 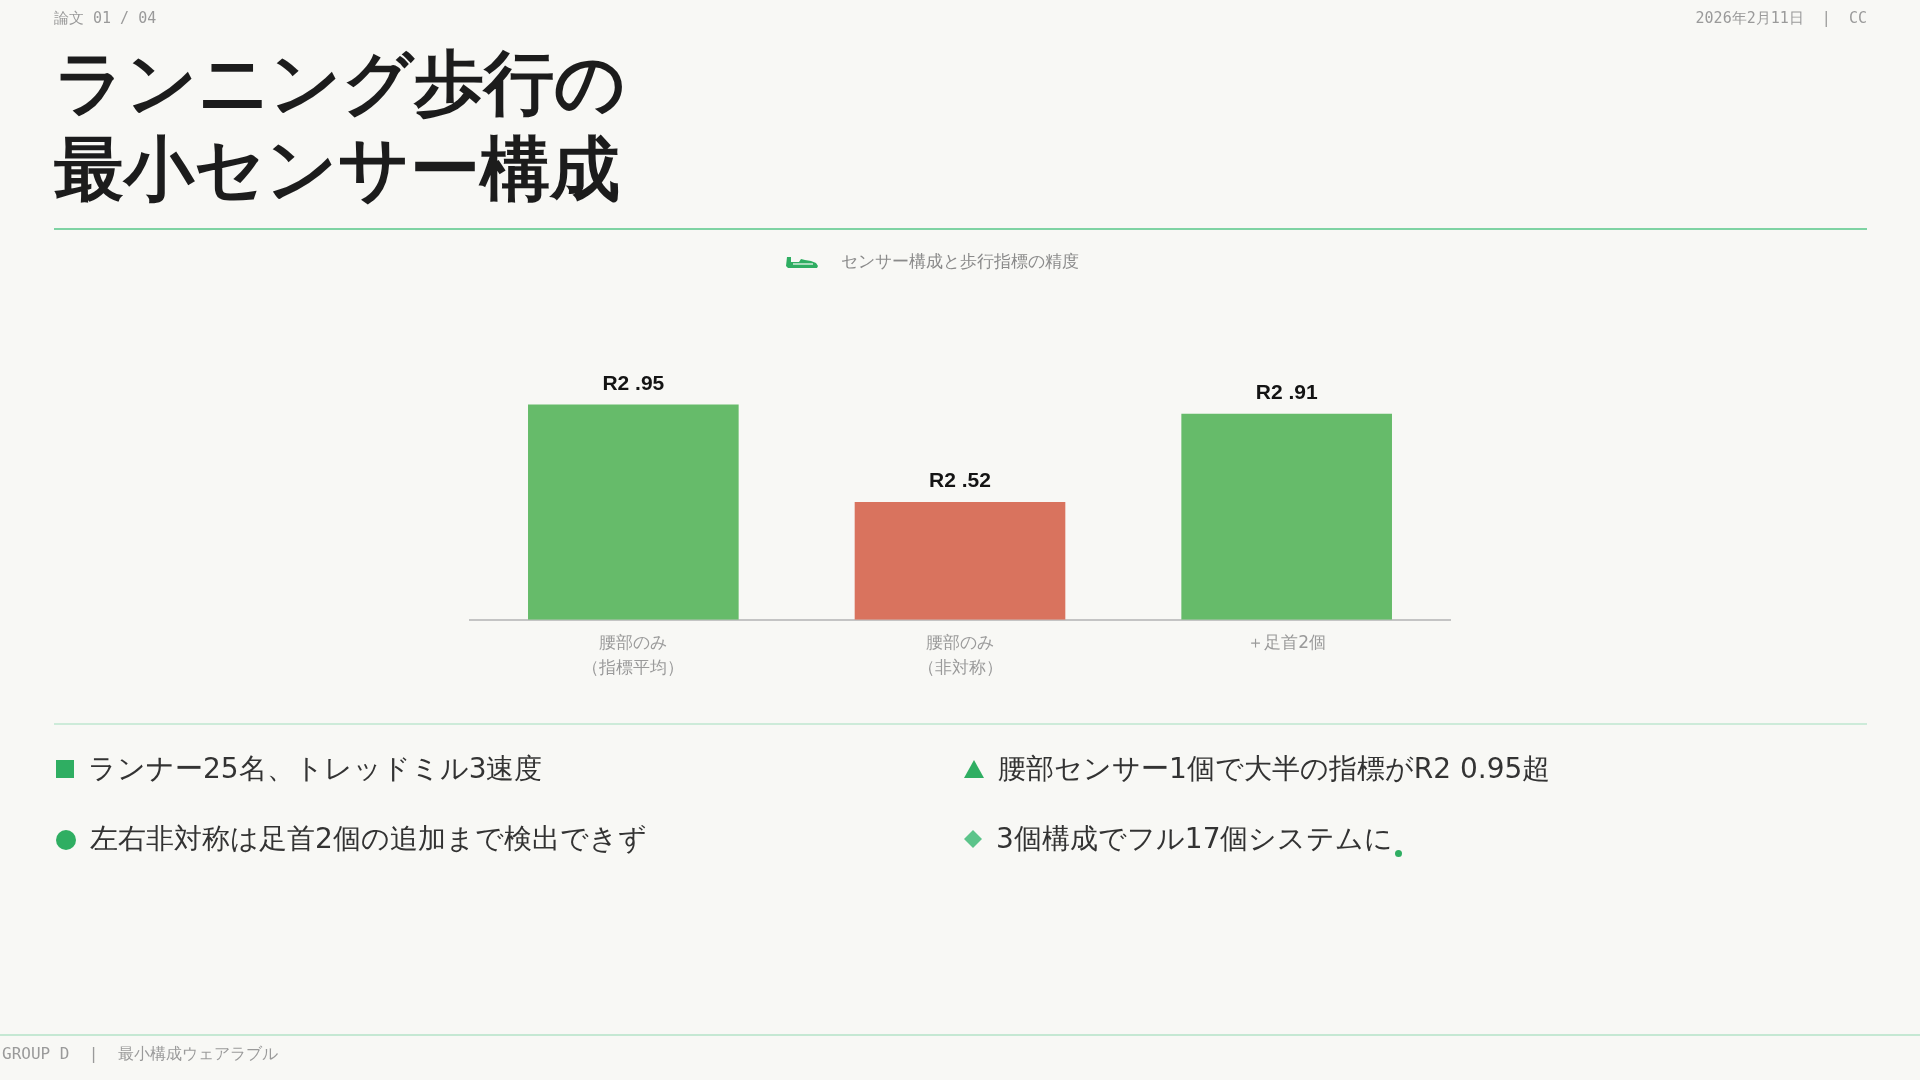 What do you see at coordinates (1287, 642) in the screenshot?
I see `x-tick-label: ＋足首2個` at bounding box center [1287, 642].